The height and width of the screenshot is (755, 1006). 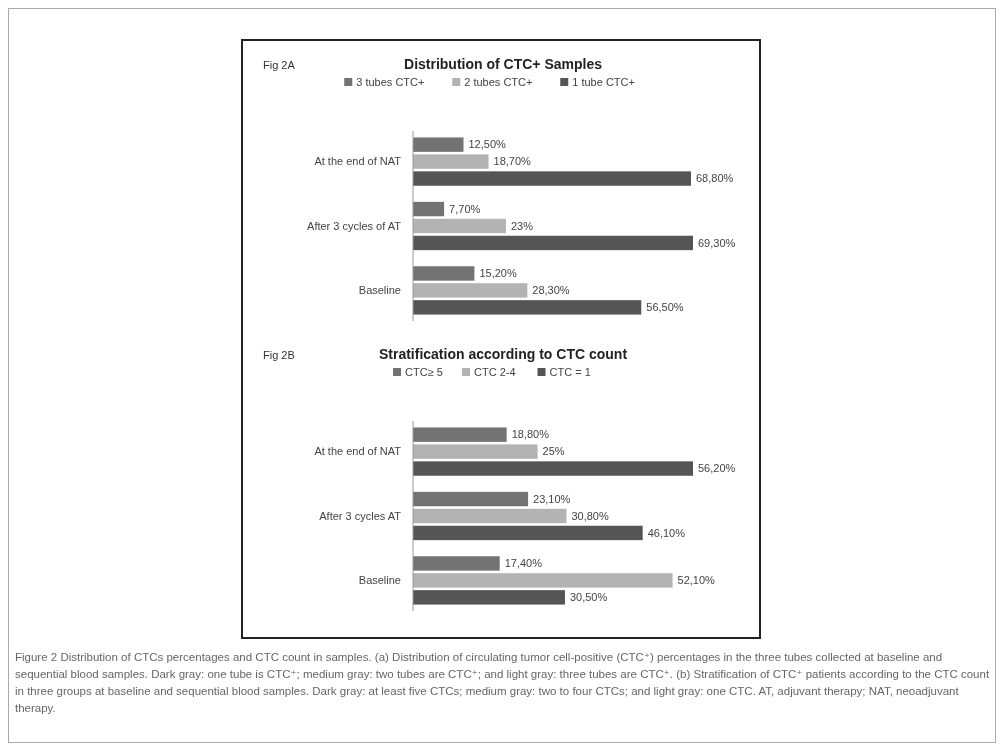 I want to click on data-label: 46,10%, so click(x=666, y=532).